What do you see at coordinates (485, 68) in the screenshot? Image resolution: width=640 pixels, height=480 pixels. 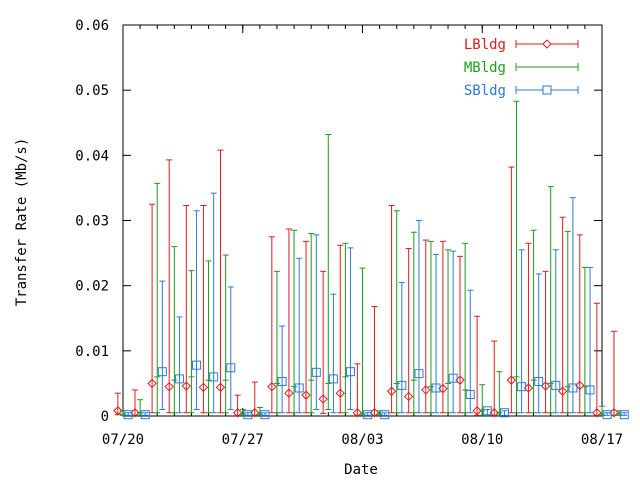 I see `legend-label: MBldg` at bounding box center [485, 68].